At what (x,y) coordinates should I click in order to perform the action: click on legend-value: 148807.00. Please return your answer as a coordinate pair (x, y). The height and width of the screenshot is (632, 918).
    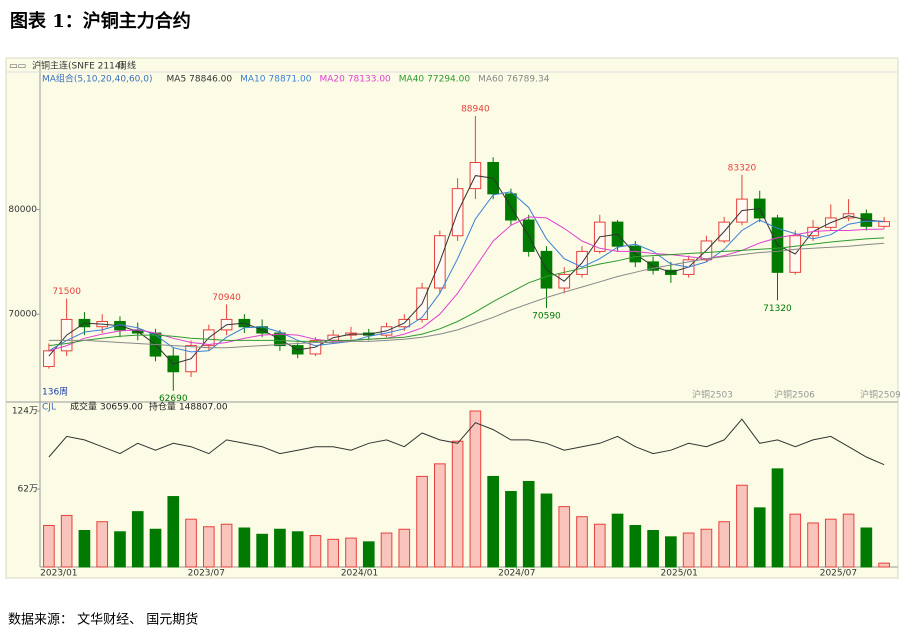
    Looking at the image, I should click on (203, 408).